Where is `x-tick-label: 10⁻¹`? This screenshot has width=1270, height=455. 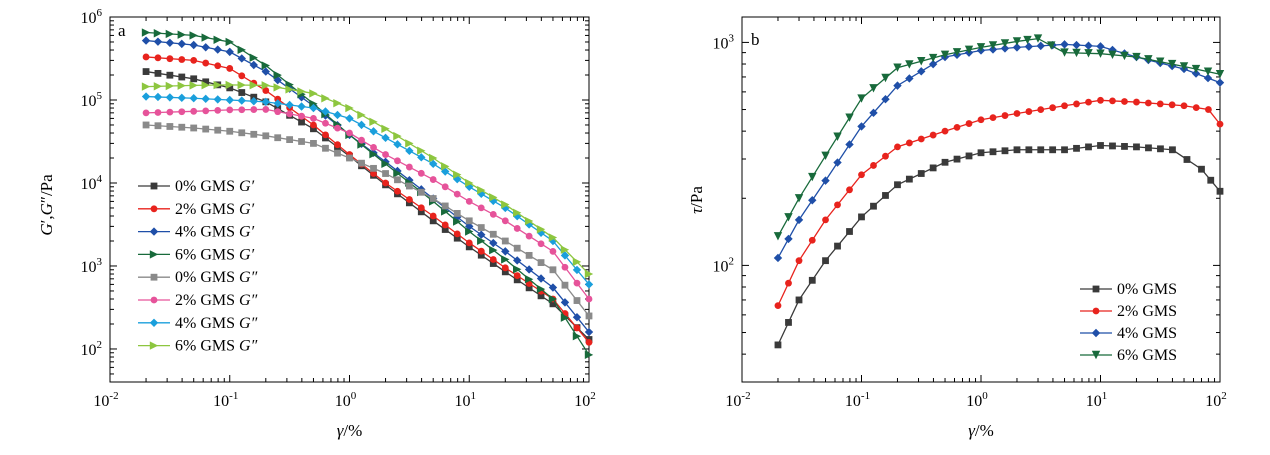 x-tick-label: 10⁻¹ is located at coordinates (857, 400).